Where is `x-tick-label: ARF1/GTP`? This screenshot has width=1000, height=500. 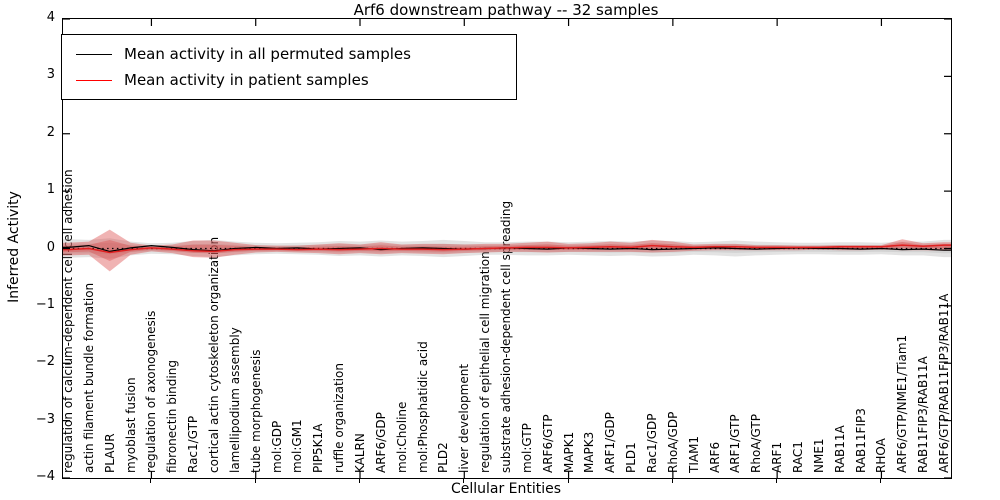
x-tick-label: ARF1/GTP is located at coordinates (735, 443).